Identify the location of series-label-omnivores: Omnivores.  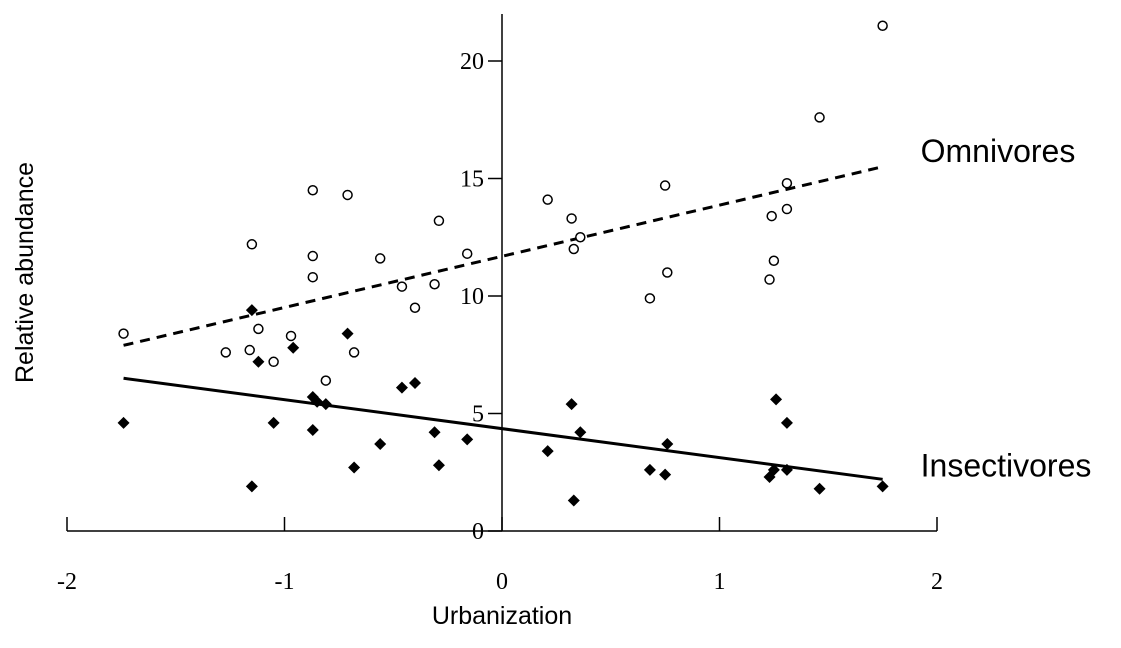
(998, 151).